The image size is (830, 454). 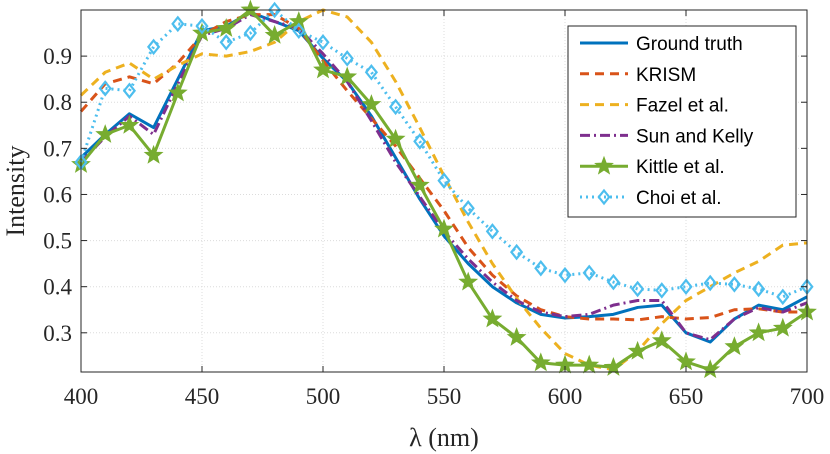 I want to click on legend-label: Choi et al., so click(x=679, y=198).